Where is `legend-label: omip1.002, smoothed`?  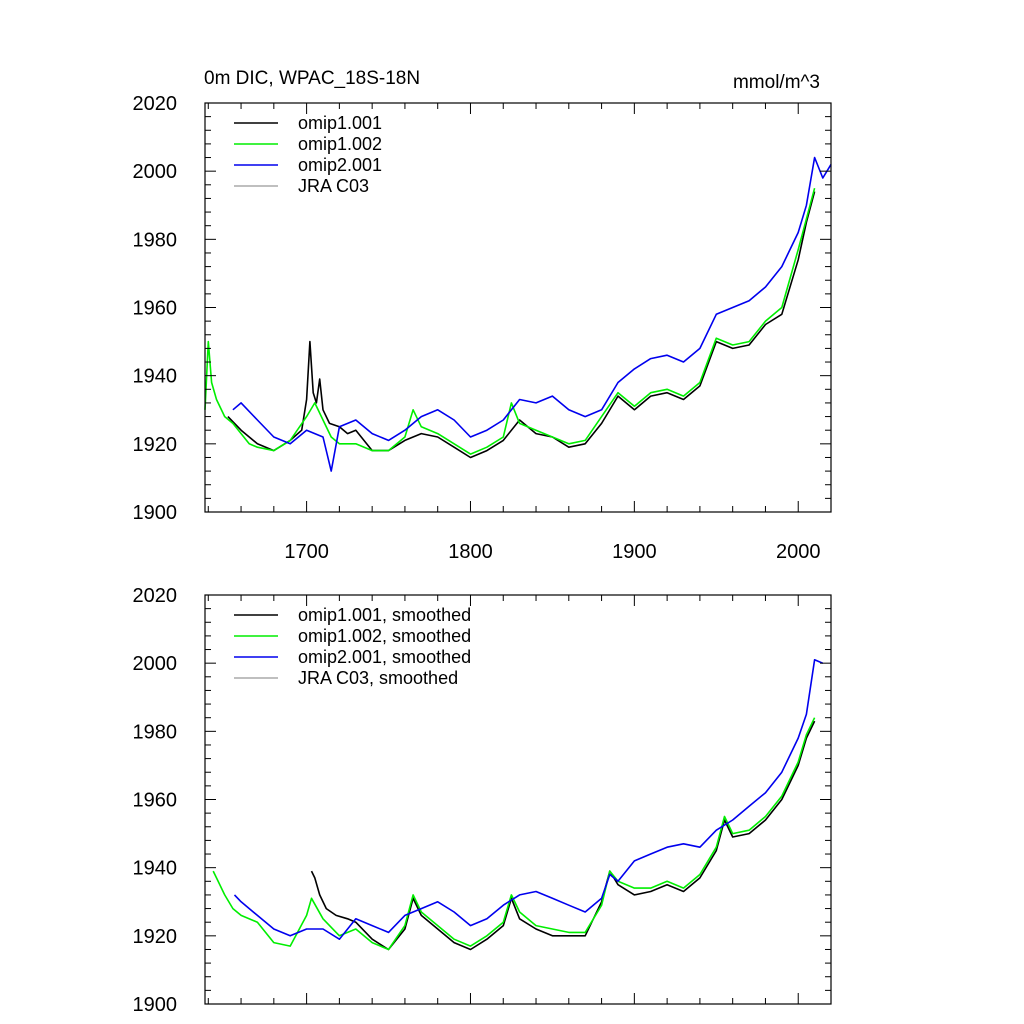 legend-label: omip1.002, smoothed is located at coordinates (384, 636).